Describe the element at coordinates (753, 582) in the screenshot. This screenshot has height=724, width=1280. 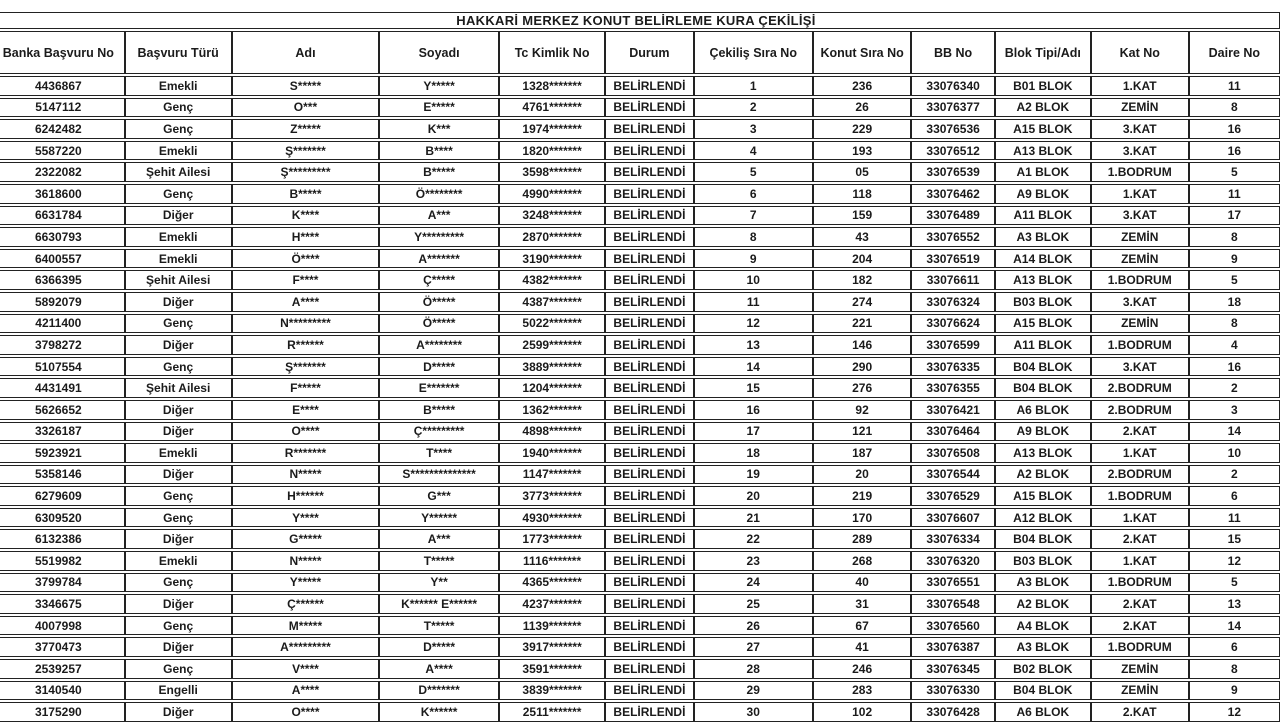
I see `cell-cekilis-sira-no: 24` at that location.